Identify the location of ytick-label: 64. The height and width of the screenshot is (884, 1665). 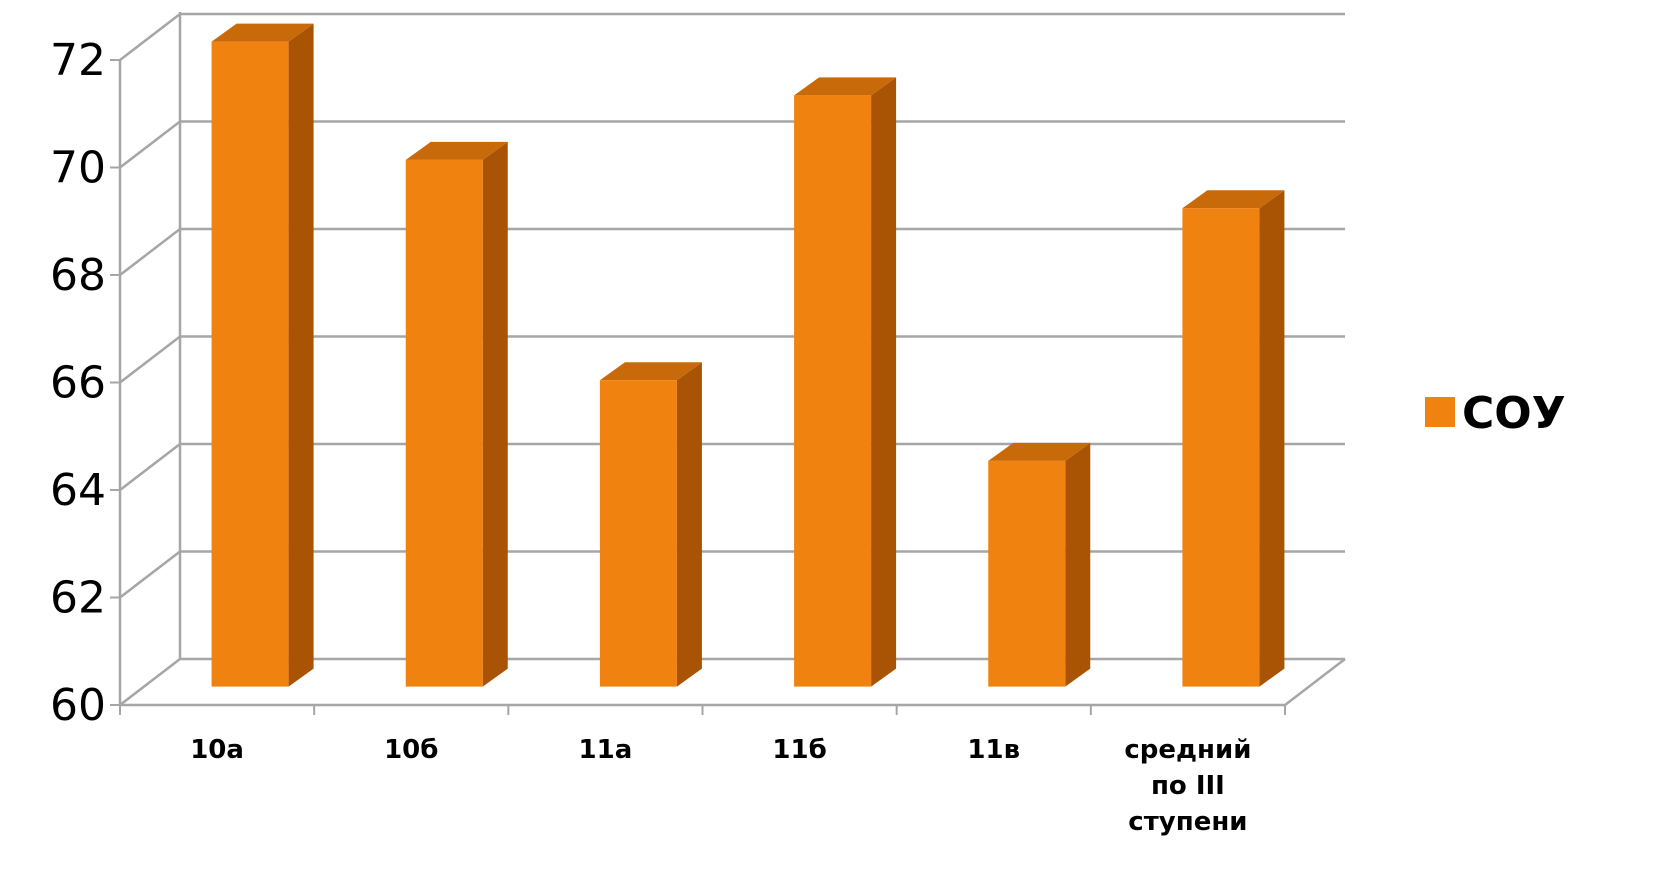
(78, 490).